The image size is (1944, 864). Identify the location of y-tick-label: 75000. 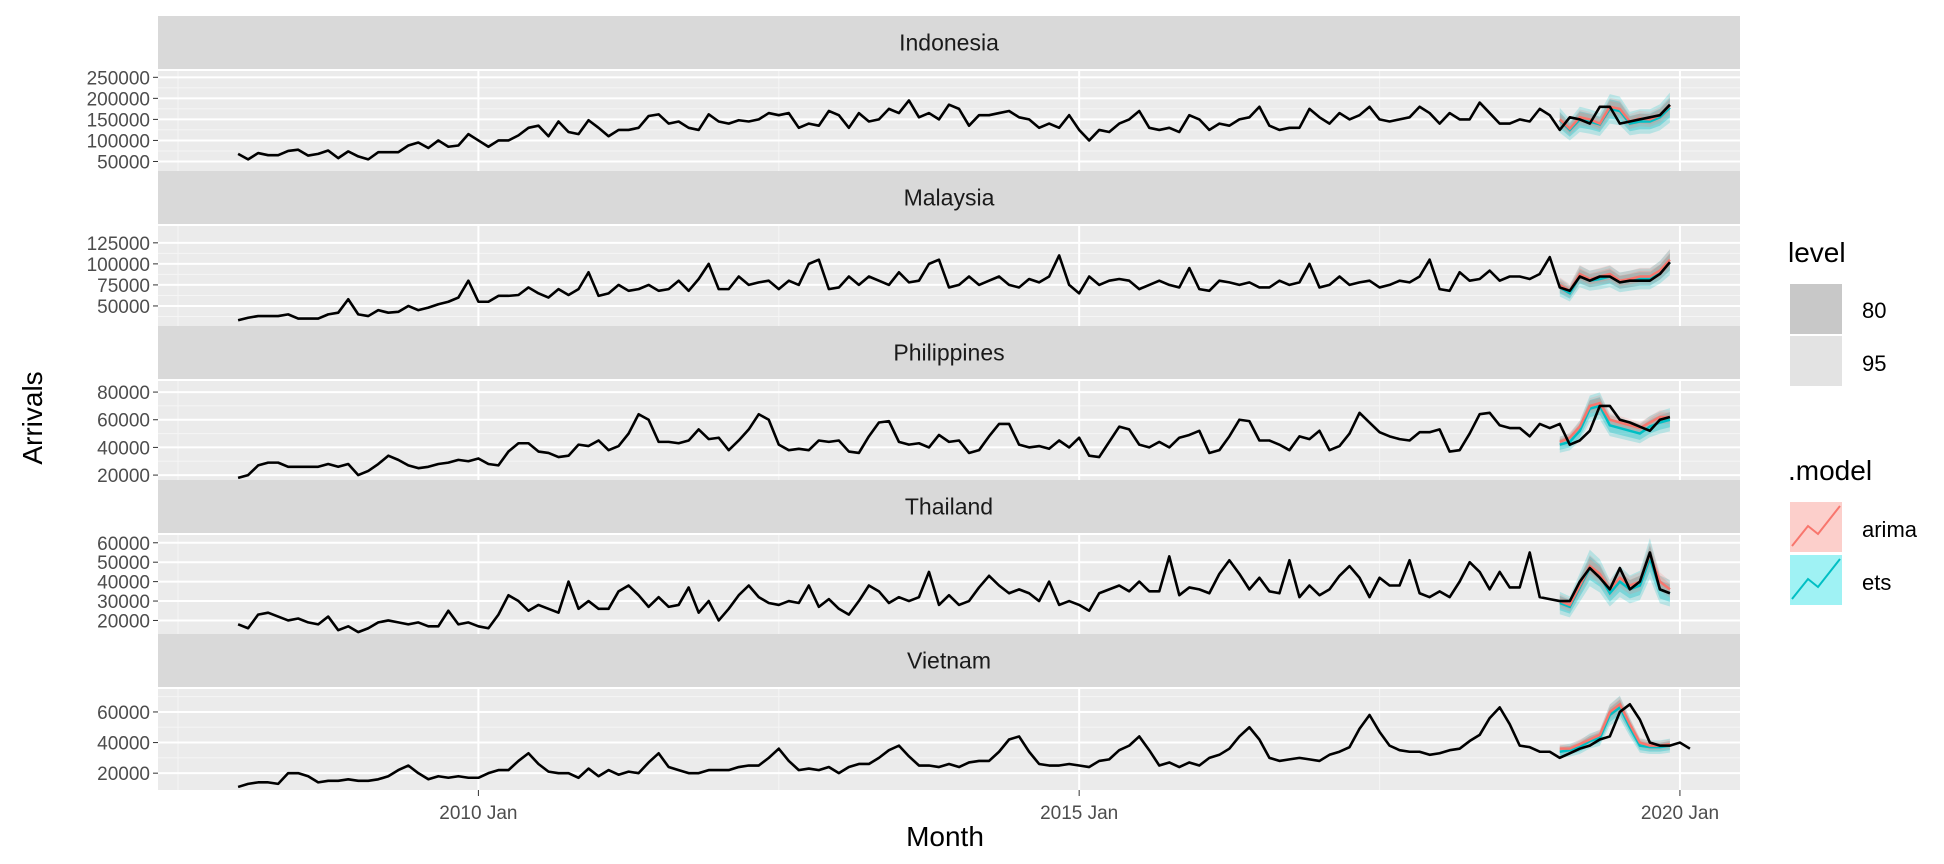
(123, 286).